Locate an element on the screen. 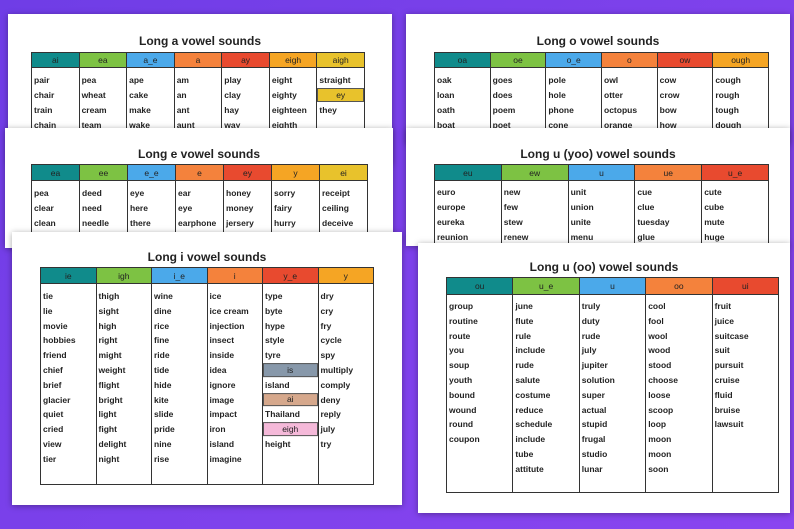 Image resolution: width=794 pixels, height=529 pixels. word: actual is located at coordinates (594, 409).